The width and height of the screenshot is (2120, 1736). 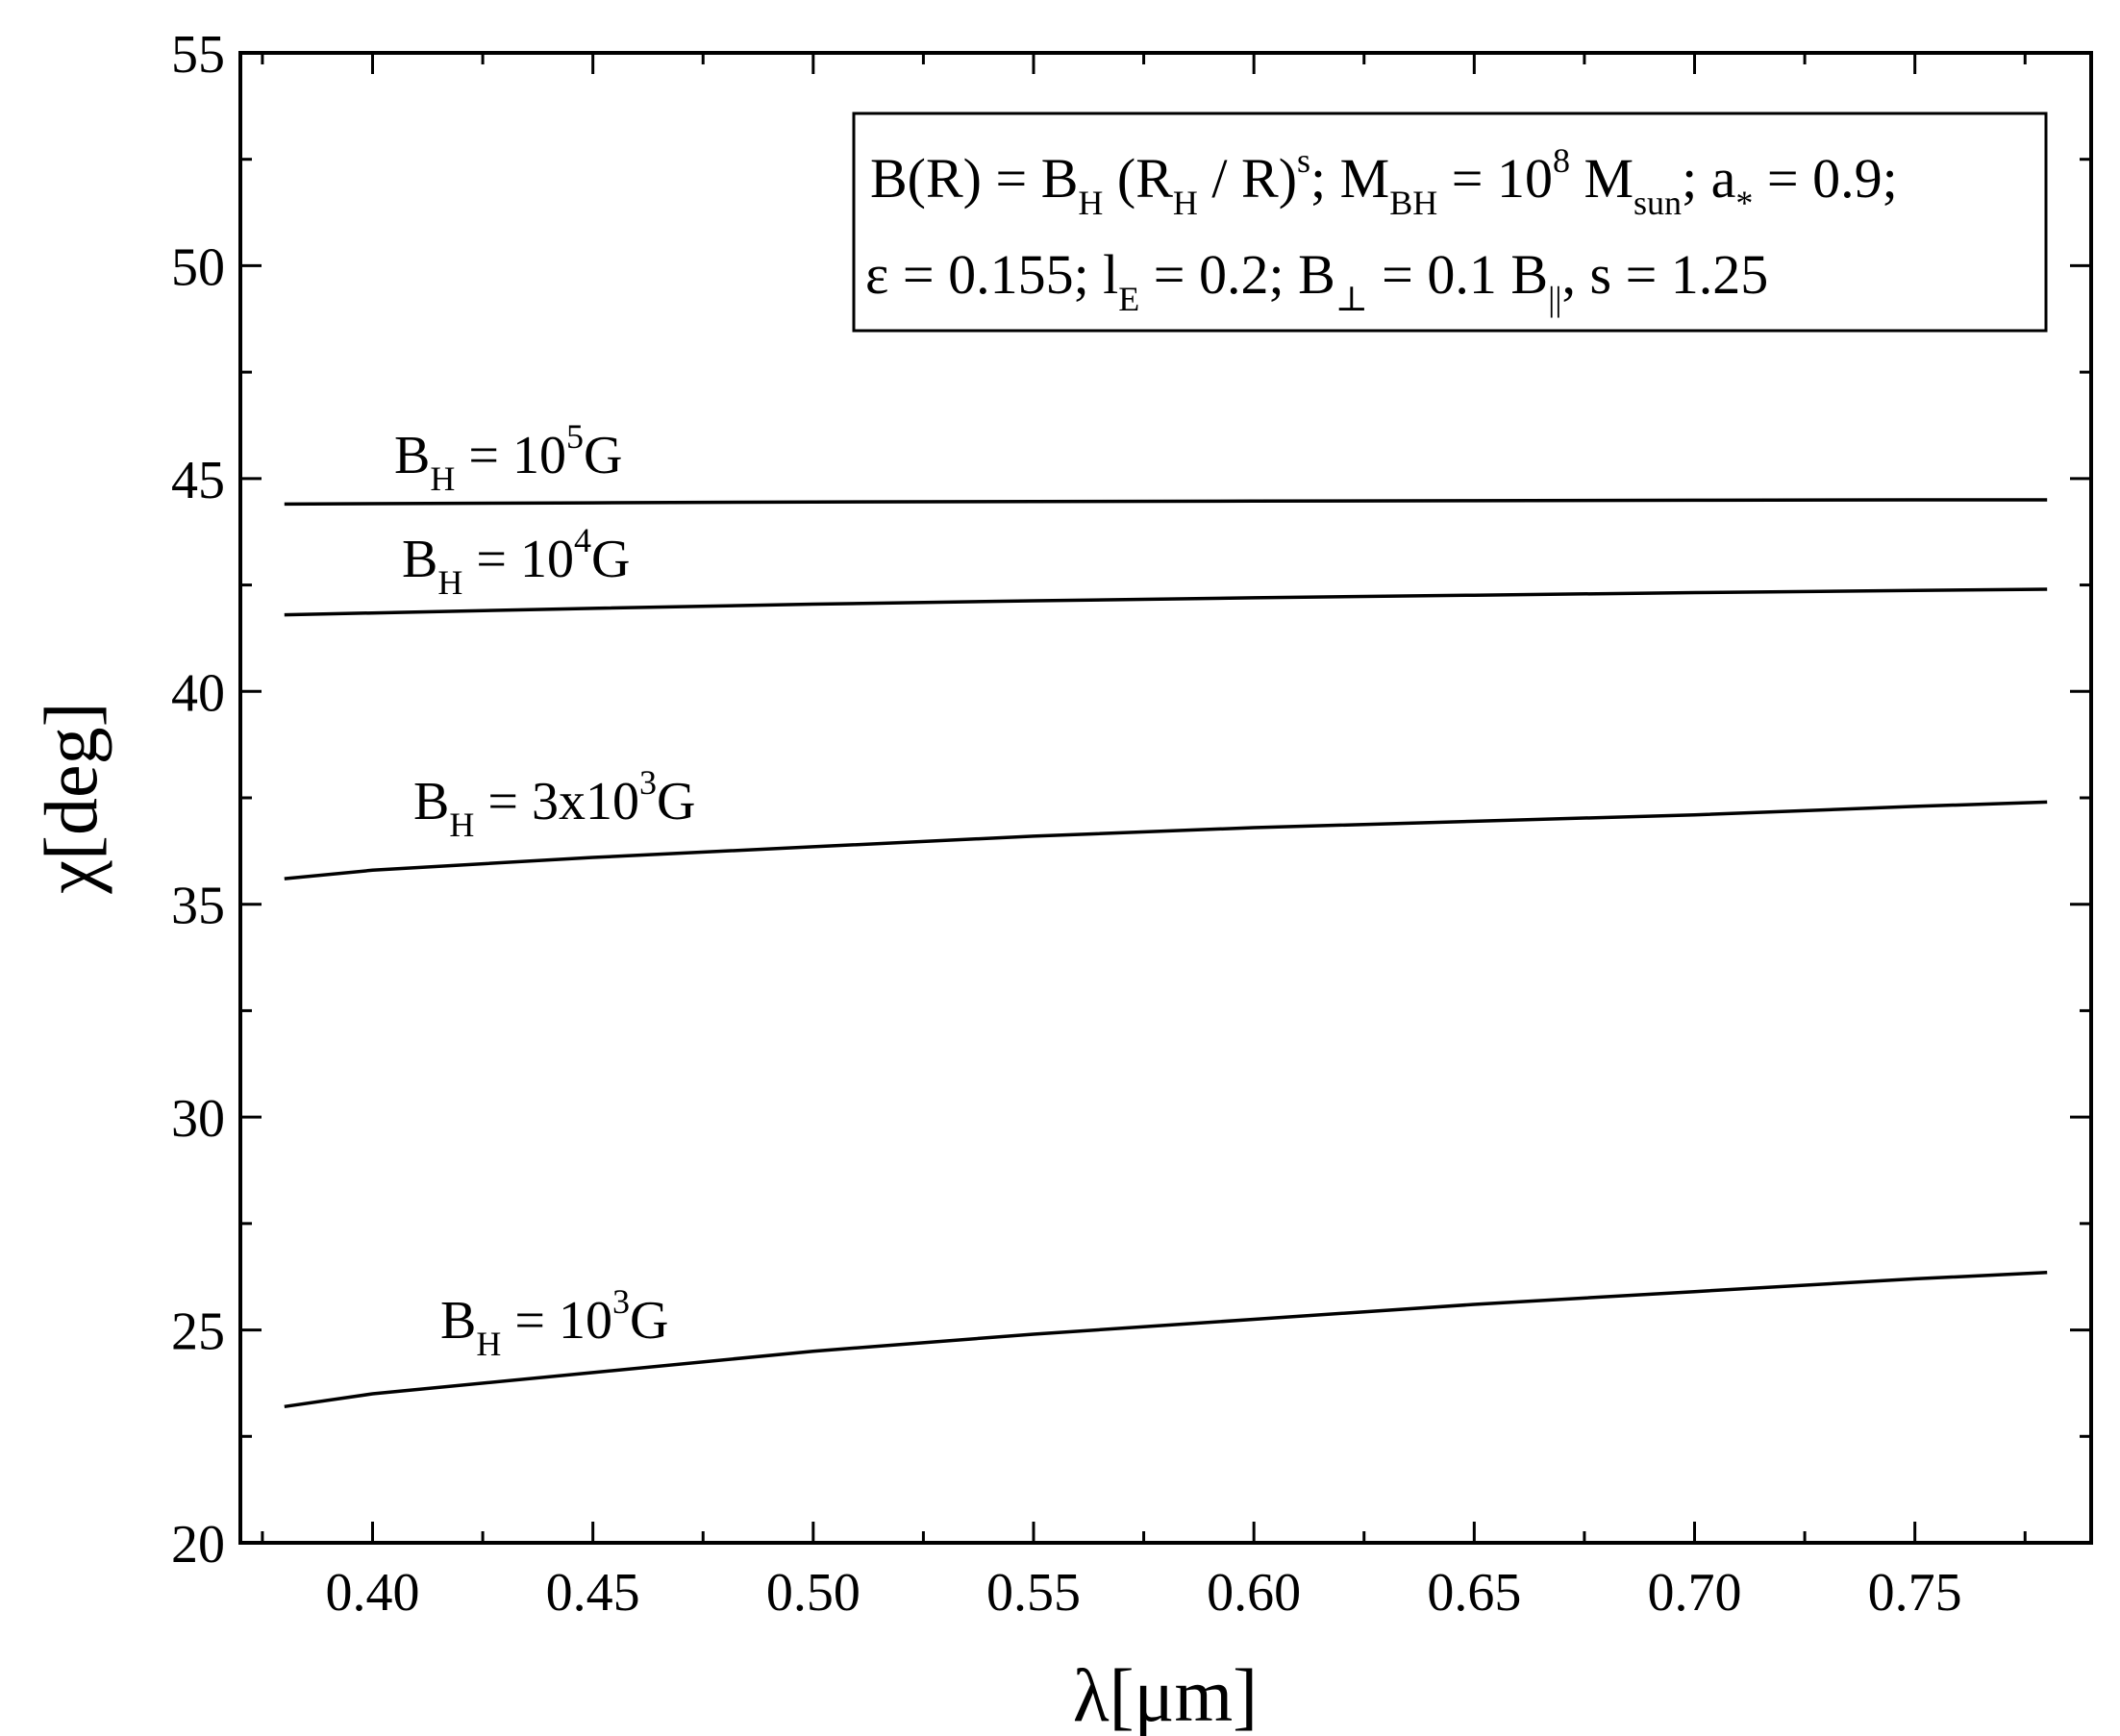 What do you see at coordinates (70, 798) in the screenshot?
I see `y-axis-title: χ[deg]` at bounding box center [70, 798].